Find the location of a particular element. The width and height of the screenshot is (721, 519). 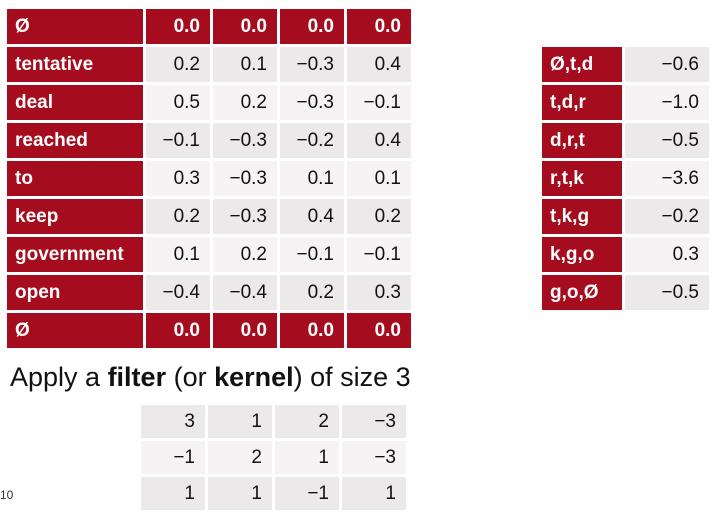

table-row: deal 0.5 0.2 −0.3 −0.1 is located at coordinates (209, 102).